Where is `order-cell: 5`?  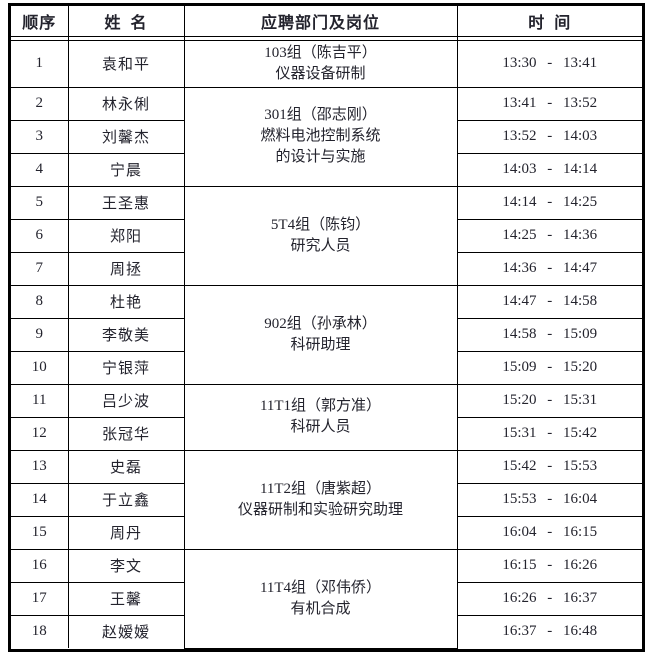
order-cell: 5 is located at coordinates (40, 202).